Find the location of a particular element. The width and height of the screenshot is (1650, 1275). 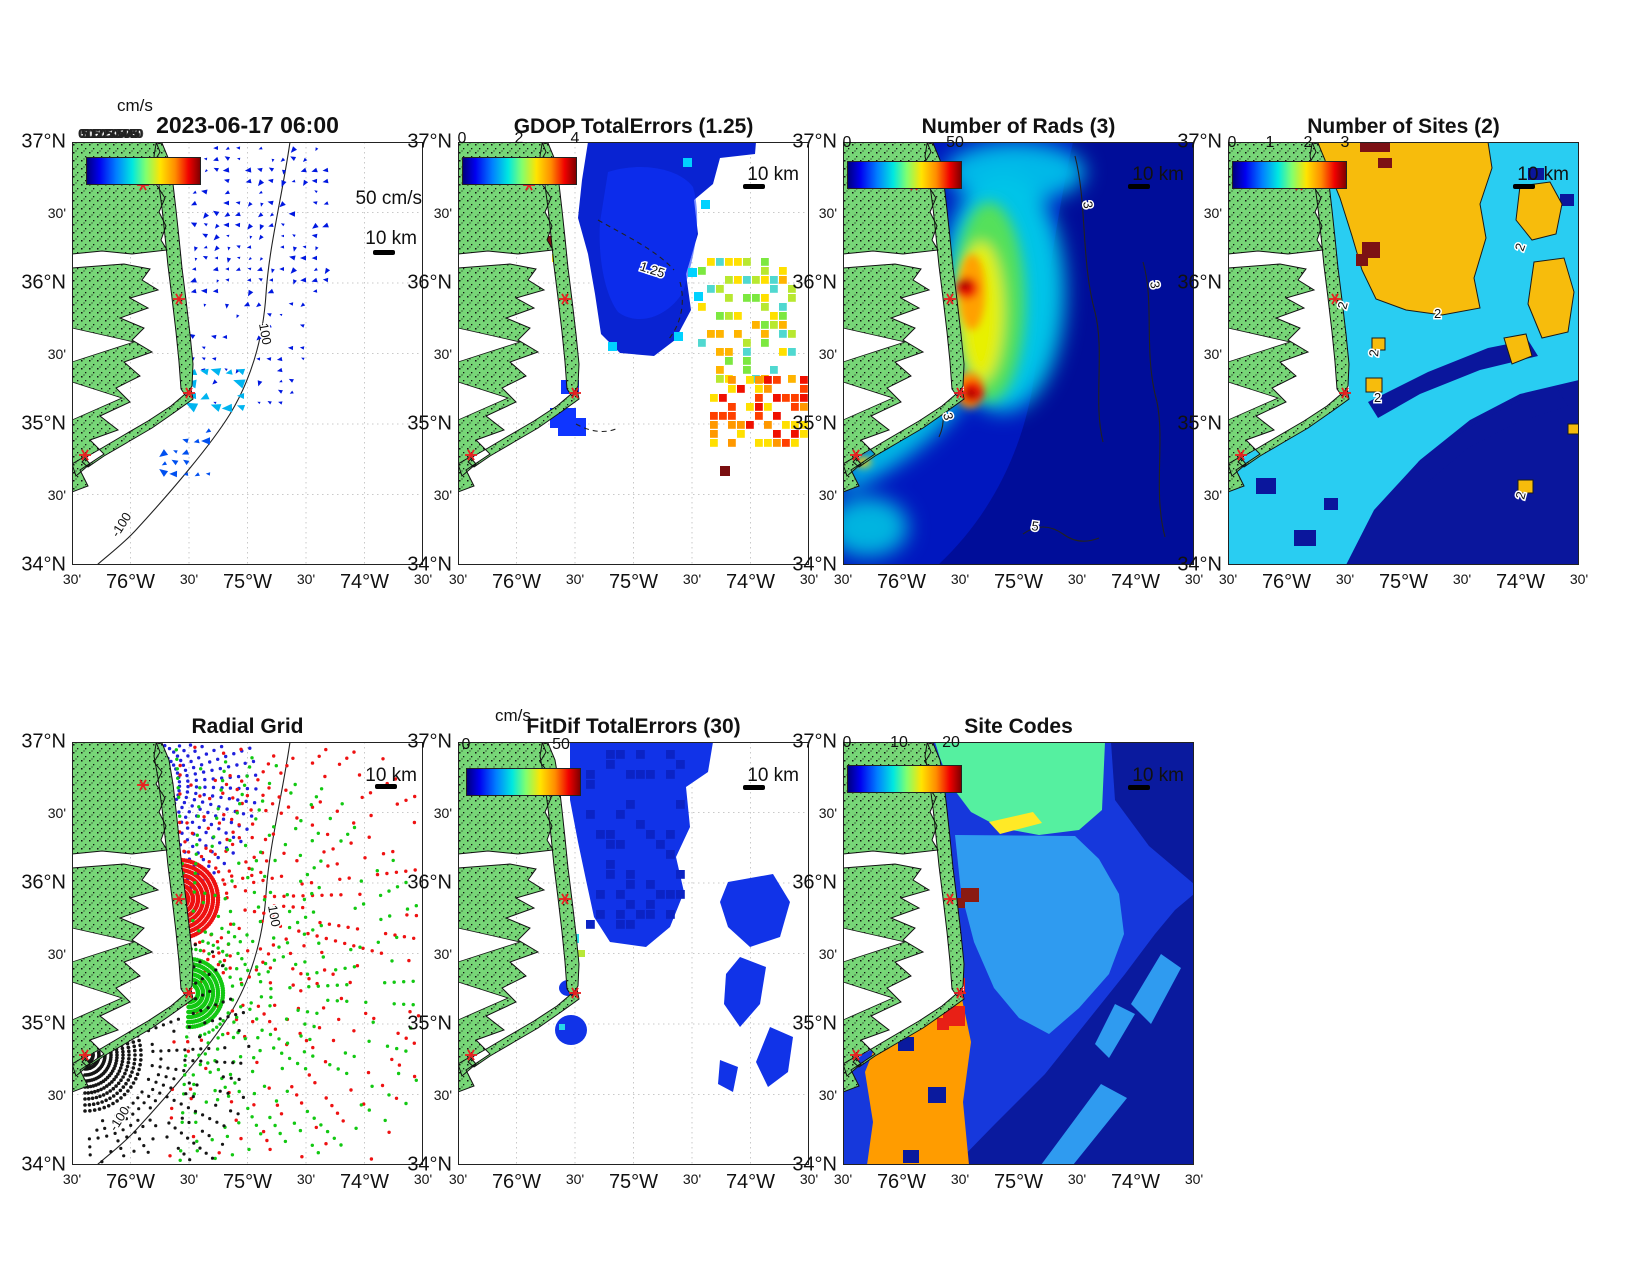

colorbar-tick: 4 is located at coordinates (575, 138).